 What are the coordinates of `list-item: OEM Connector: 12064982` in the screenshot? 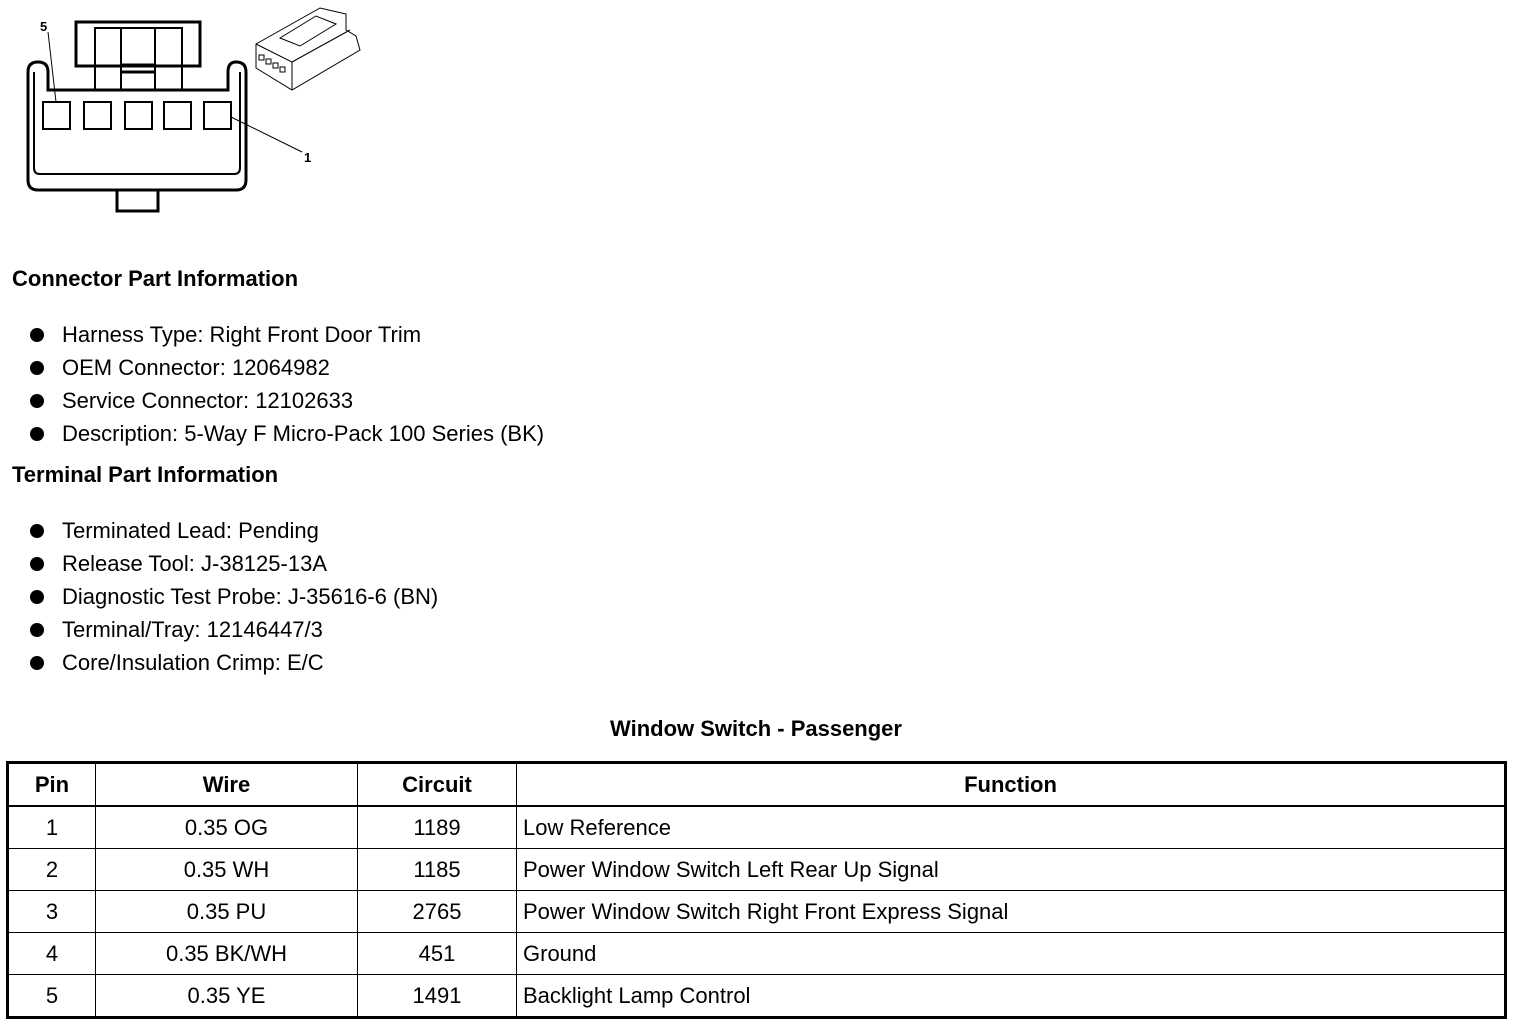 It's located at (272, 367).